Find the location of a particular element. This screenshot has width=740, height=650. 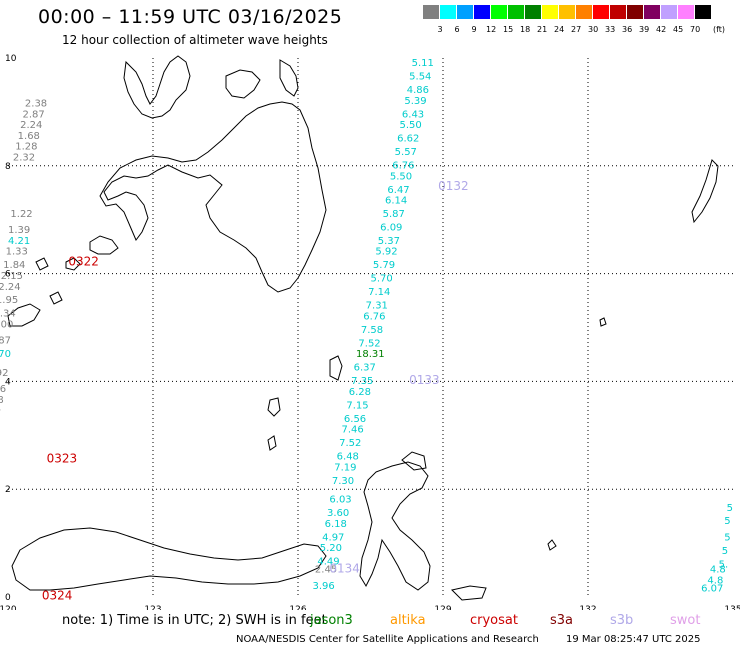

wave-height-value: 2.38 is located at coordinates (36, 104).